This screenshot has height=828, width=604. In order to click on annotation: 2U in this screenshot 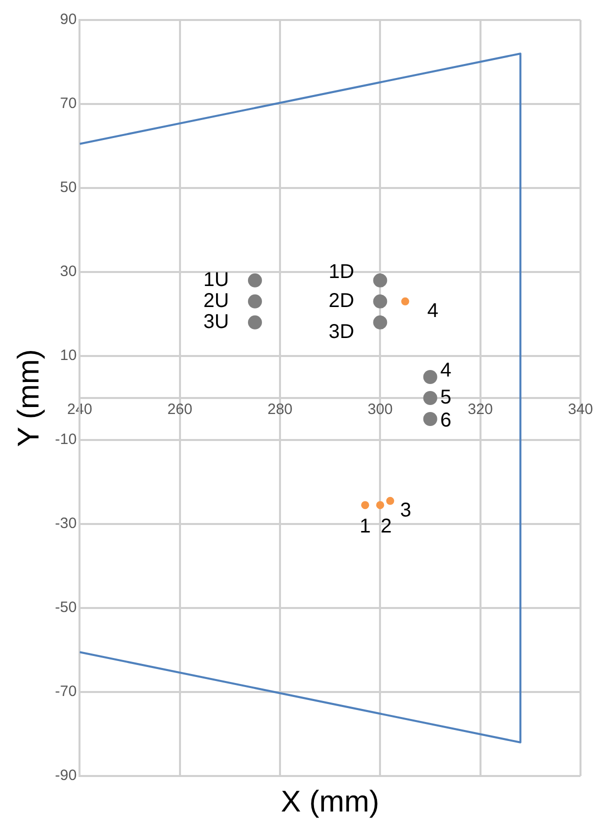, I will do `click(216, 301)`.